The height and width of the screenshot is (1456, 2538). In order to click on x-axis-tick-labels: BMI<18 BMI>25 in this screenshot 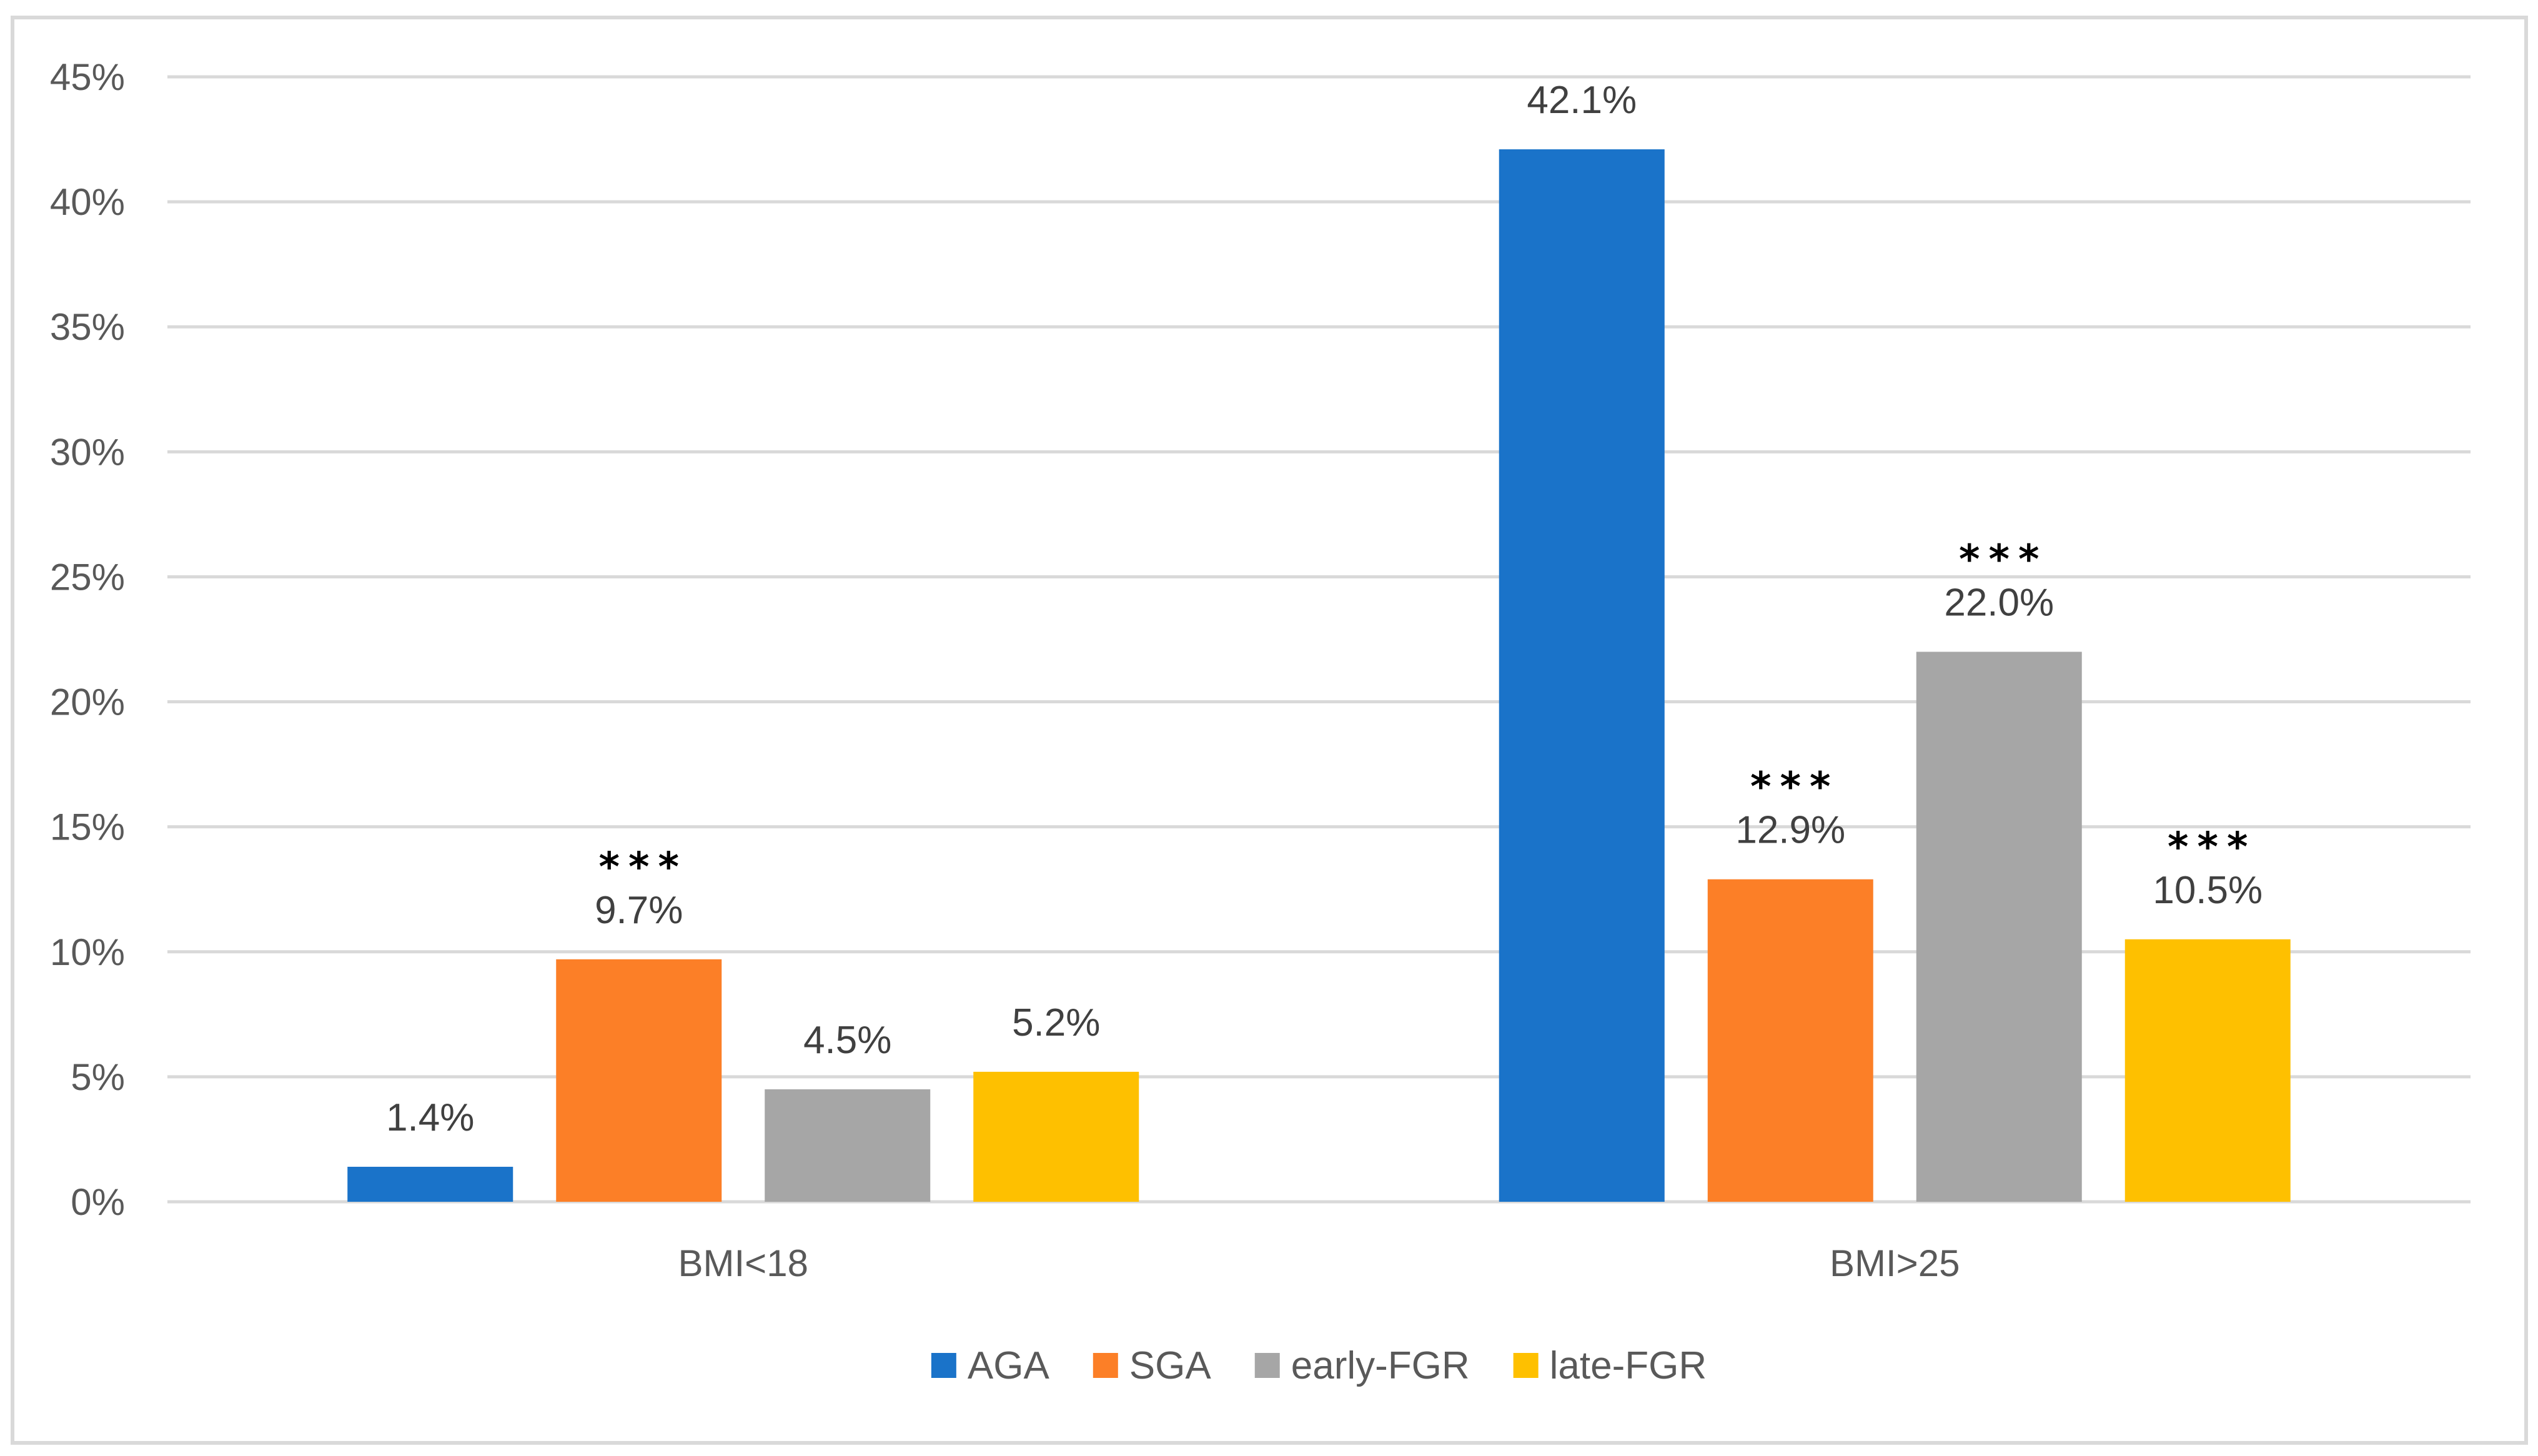, I will do `click(1319, 1263)`.